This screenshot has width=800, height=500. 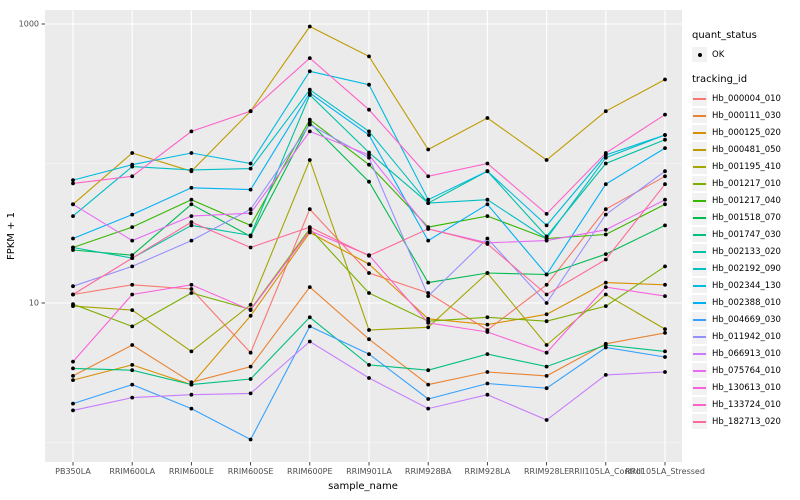 I want to click on legend-item: Hb_000125_020, so click(x=745, y=132).